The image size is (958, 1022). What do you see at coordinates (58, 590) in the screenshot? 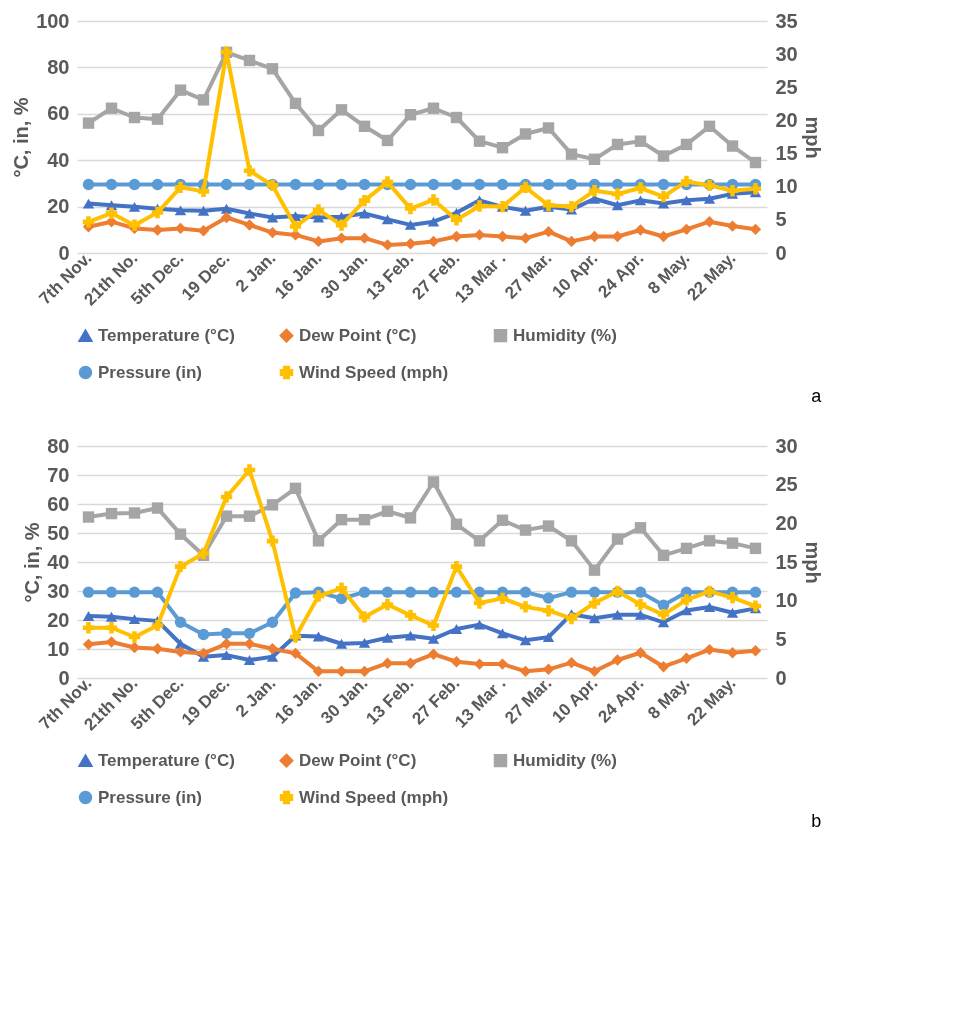
I see `y-tick-label: 30` at bounding box center [58, 590].